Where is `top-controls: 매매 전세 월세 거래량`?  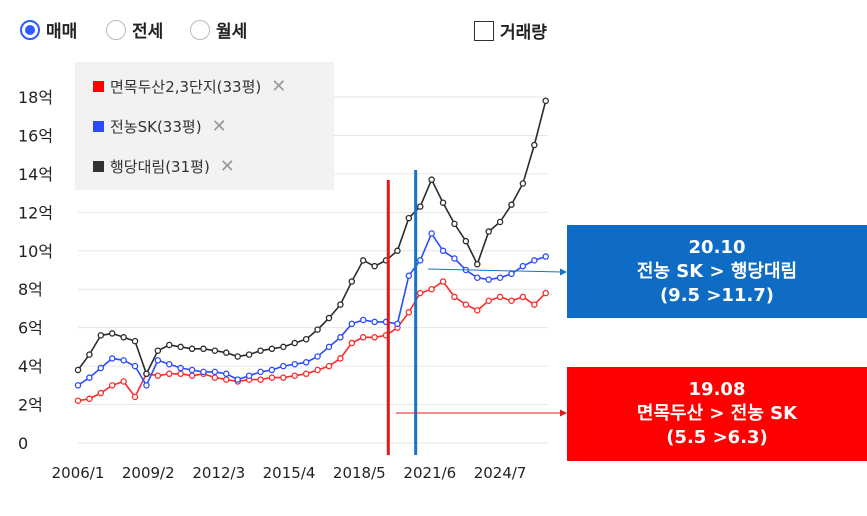 top-controls: 매매 전세 월세 거래량 is located at coordinates (433, 30).